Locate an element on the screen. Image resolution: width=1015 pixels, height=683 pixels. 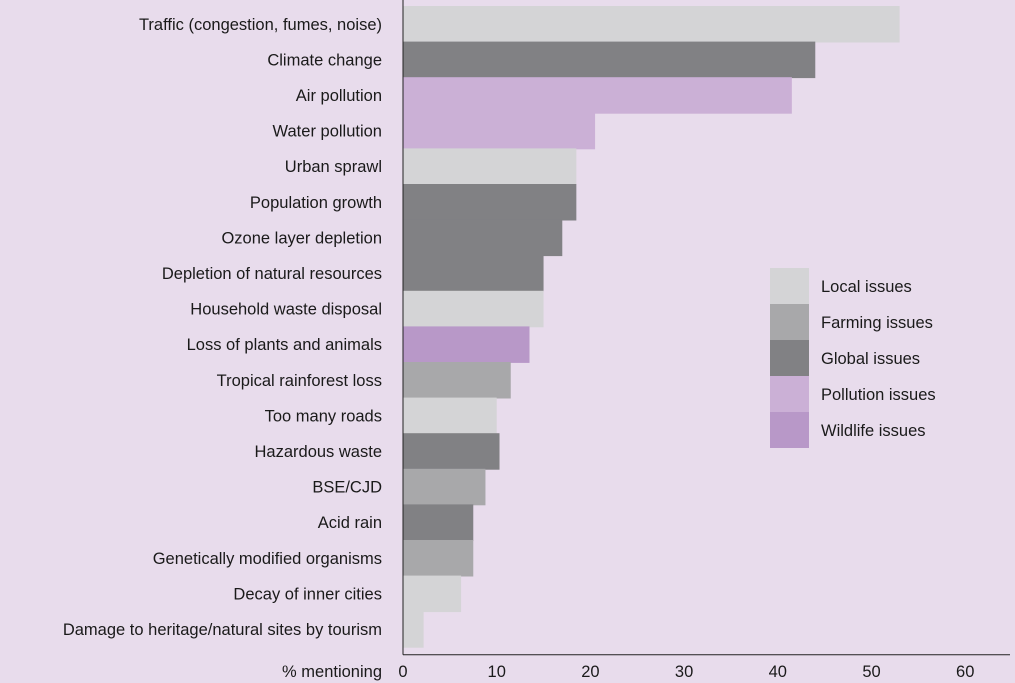
x-tick-label-2: 20 is located at coordinates (590, 672).